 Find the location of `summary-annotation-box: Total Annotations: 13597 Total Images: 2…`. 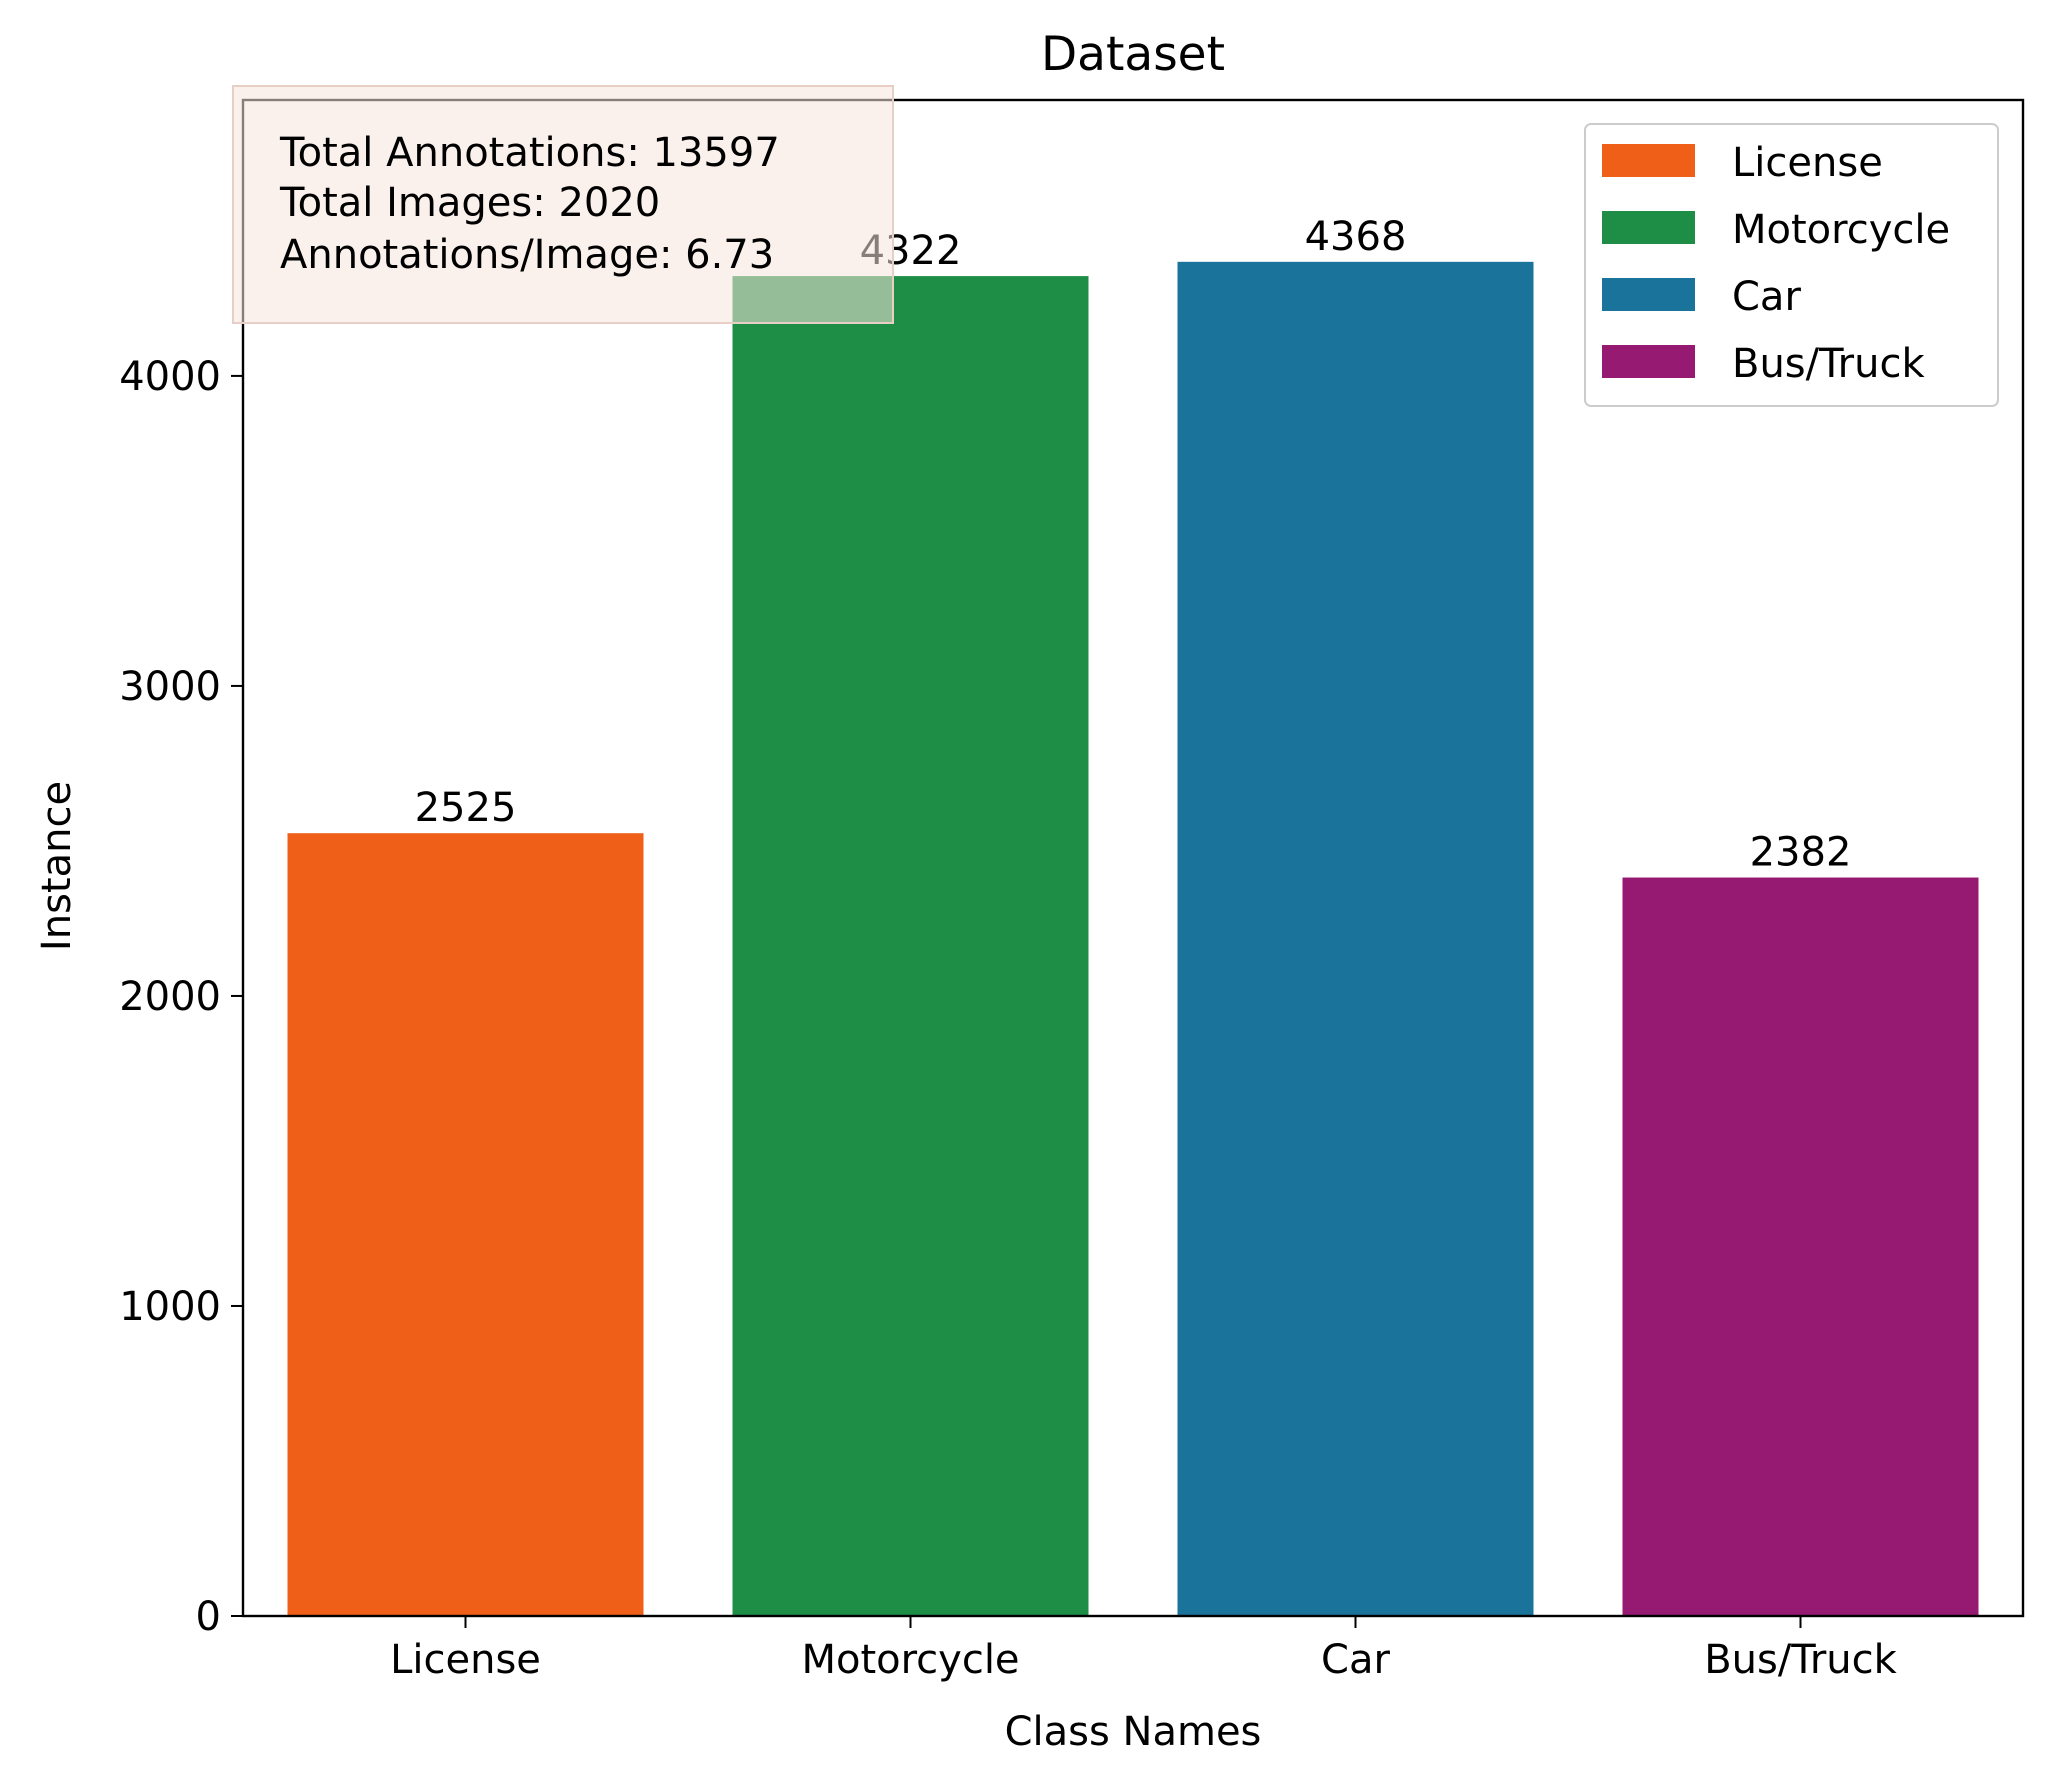

summary-annotation-box: Total Annotations: 13597 Total Images: 2… is located at coordinates (563, 204).